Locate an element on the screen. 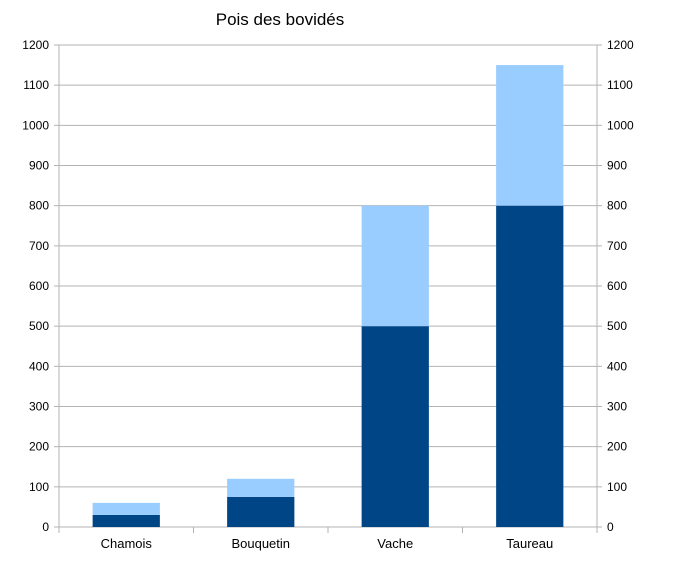 This screenshot has width=689, height=569. y-tick-label-left: 900 is located at coordinates (39, 166).